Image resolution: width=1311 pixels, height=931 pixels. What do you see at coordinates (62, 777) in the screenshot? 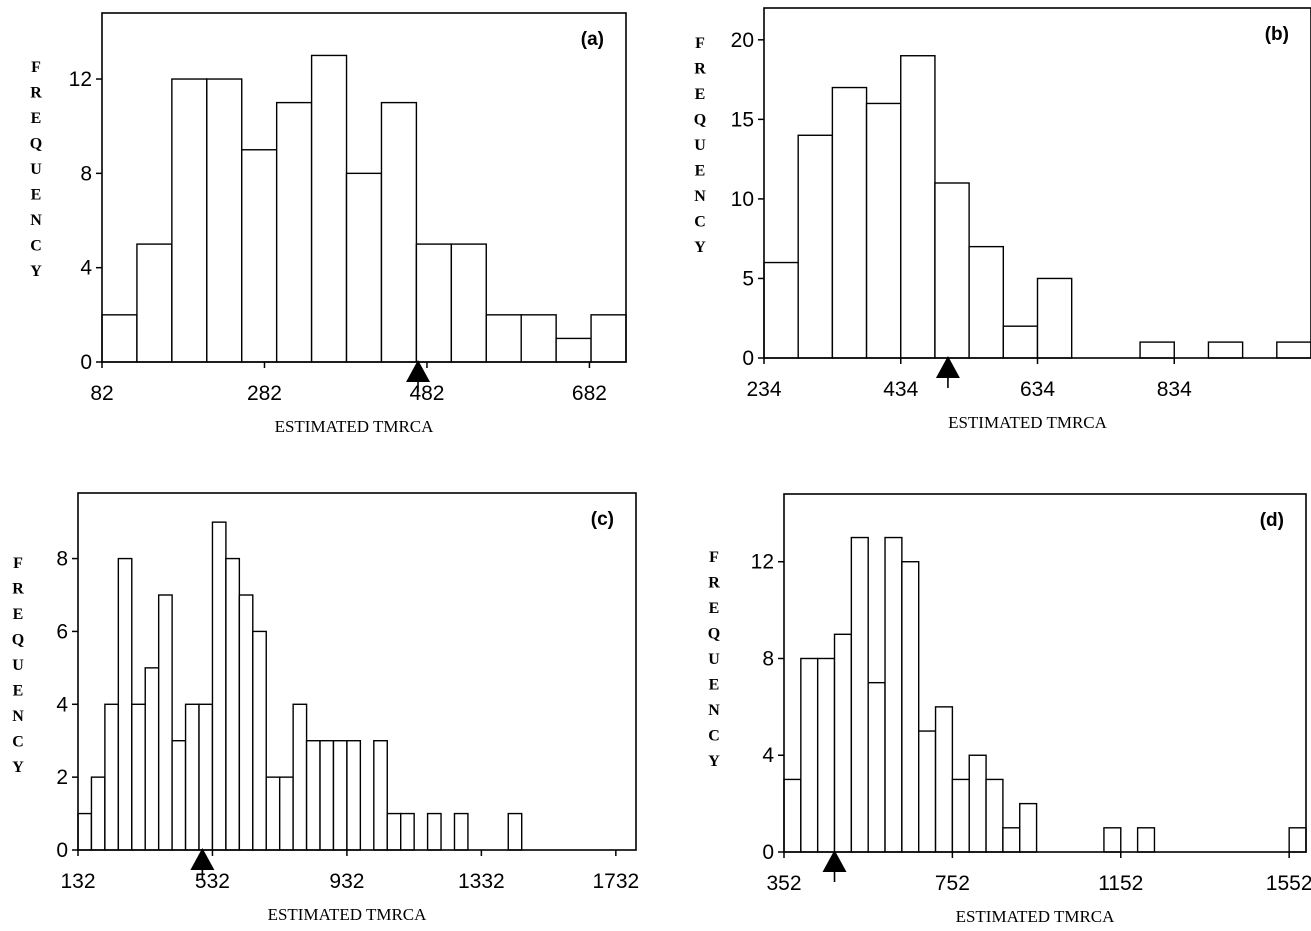
I see `y-tick-label: 2` at bounding box center [62, 777].